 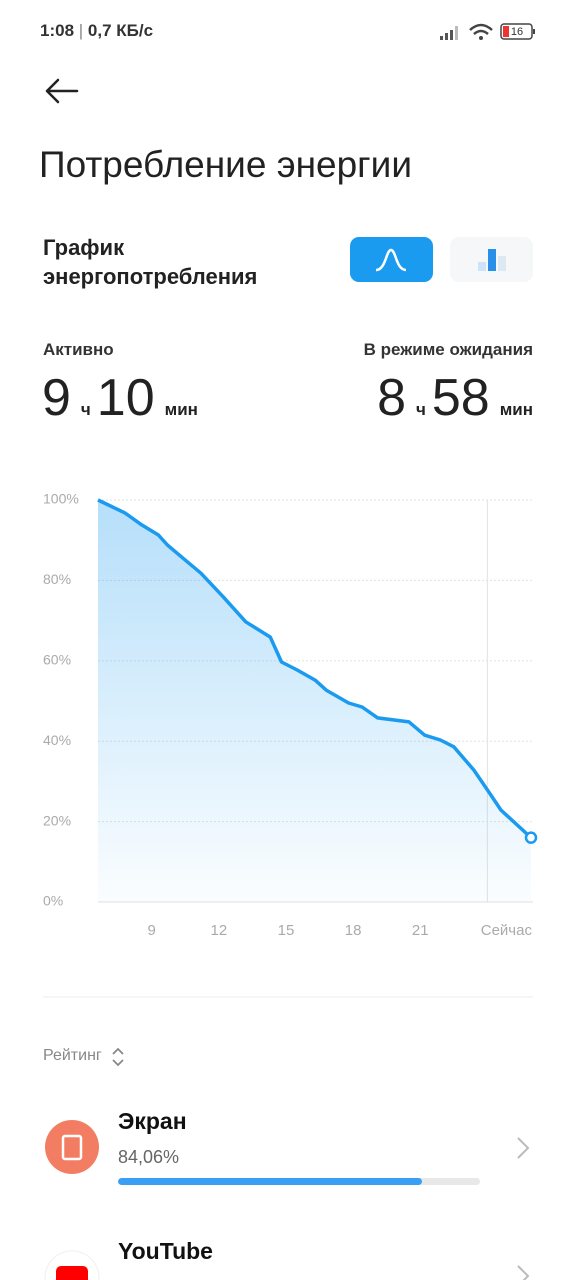 What do you see at coordinates (57, 740) in the screenshot?
I see `y-tick-label: 40%` at bounding box center [57, 740].